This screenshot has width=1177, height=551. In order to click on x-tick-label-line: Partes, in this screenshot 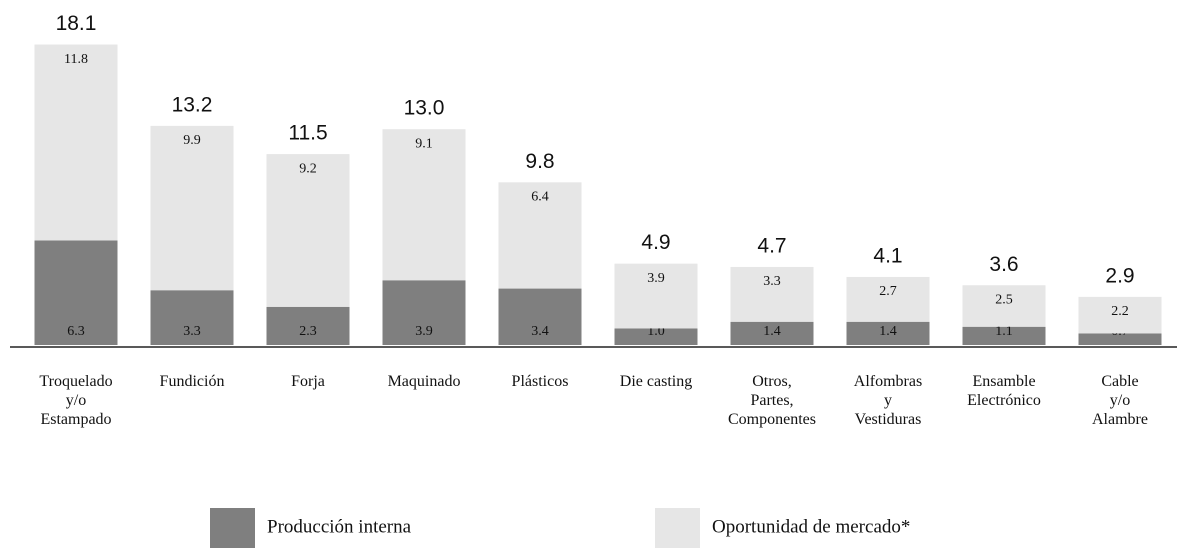, I will do `click(771, 400)`.